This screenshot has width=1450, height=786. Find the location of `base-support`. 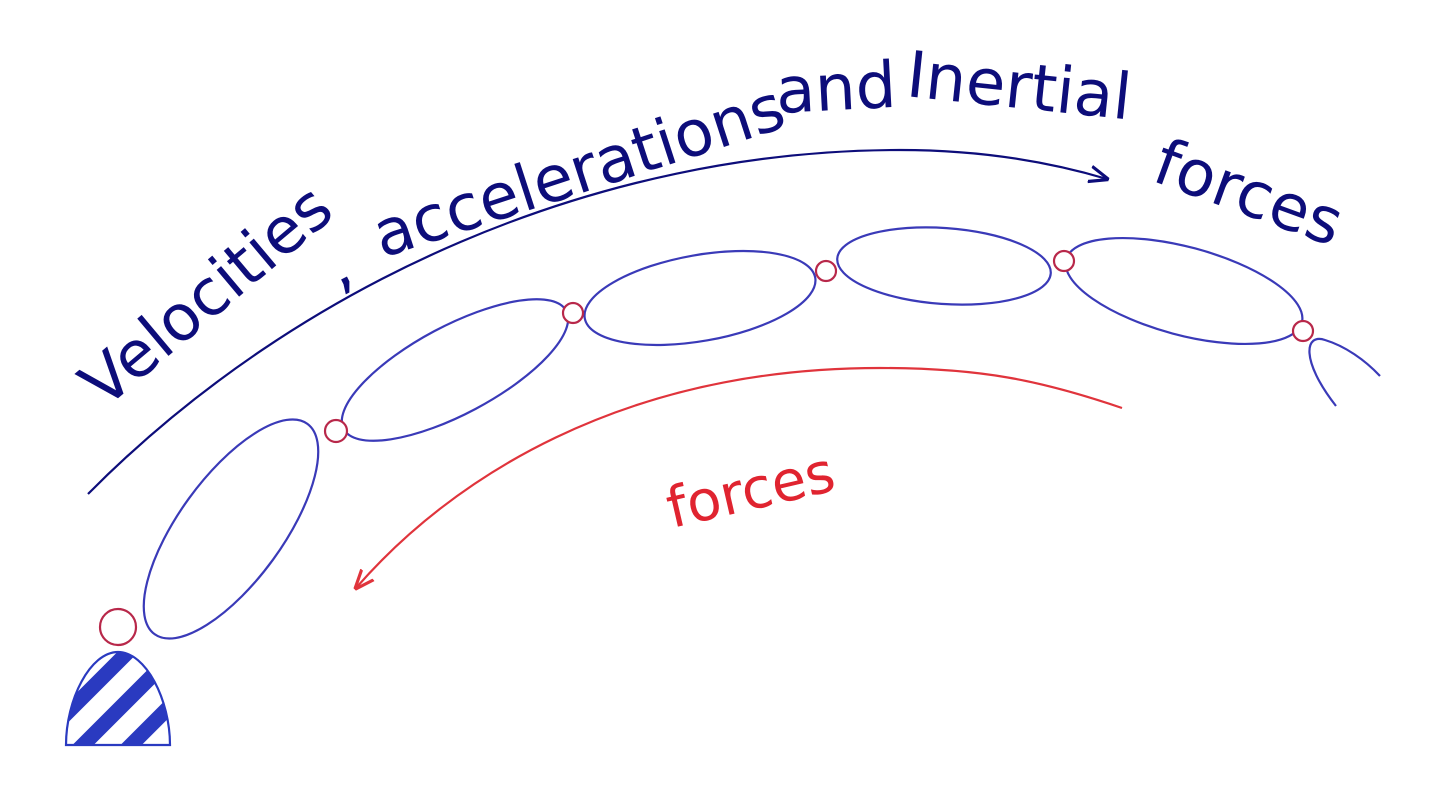

base-support is located at coordinates (118, 698).